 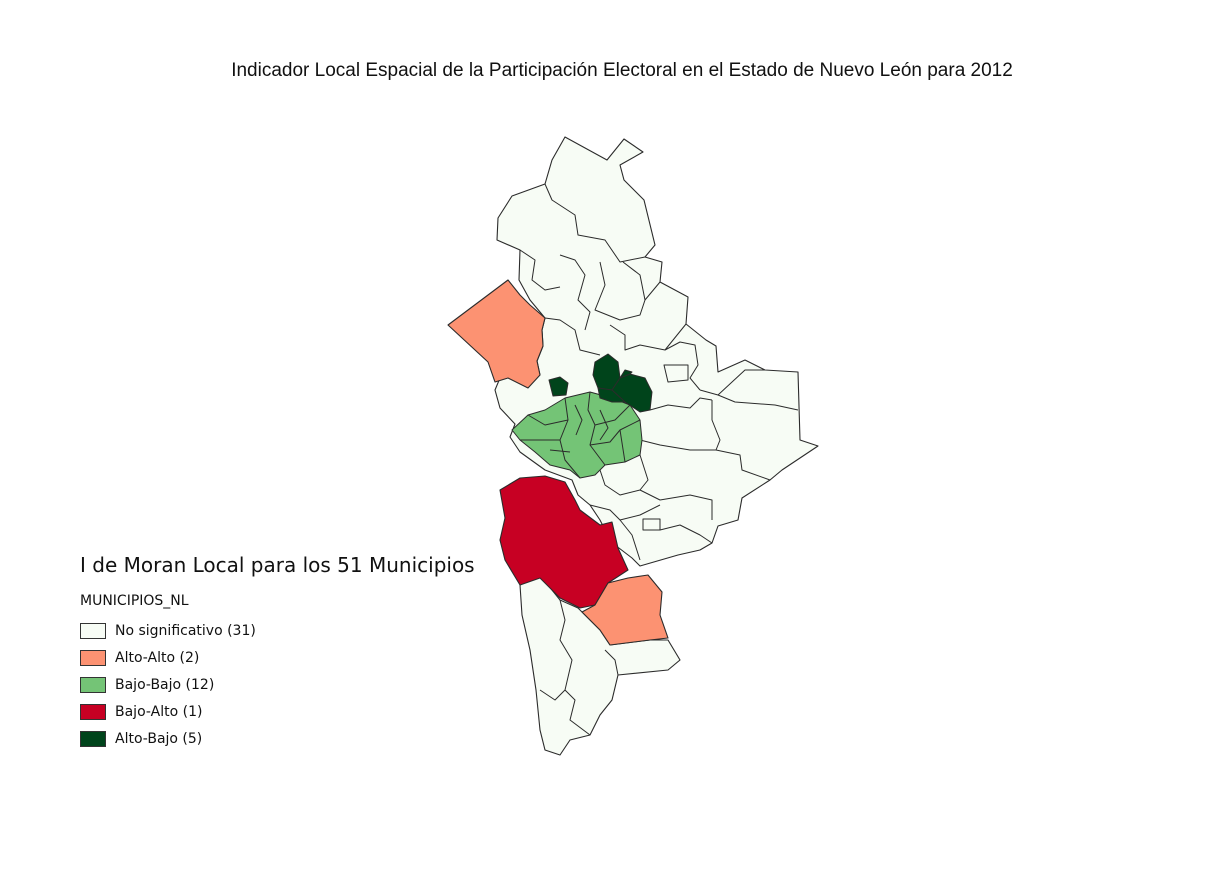 What do you see at coordinates (159, 711) in the screenshot?
I see `legend-item-label: Bajo-Alto (1)` at bounding box center [159, 711].